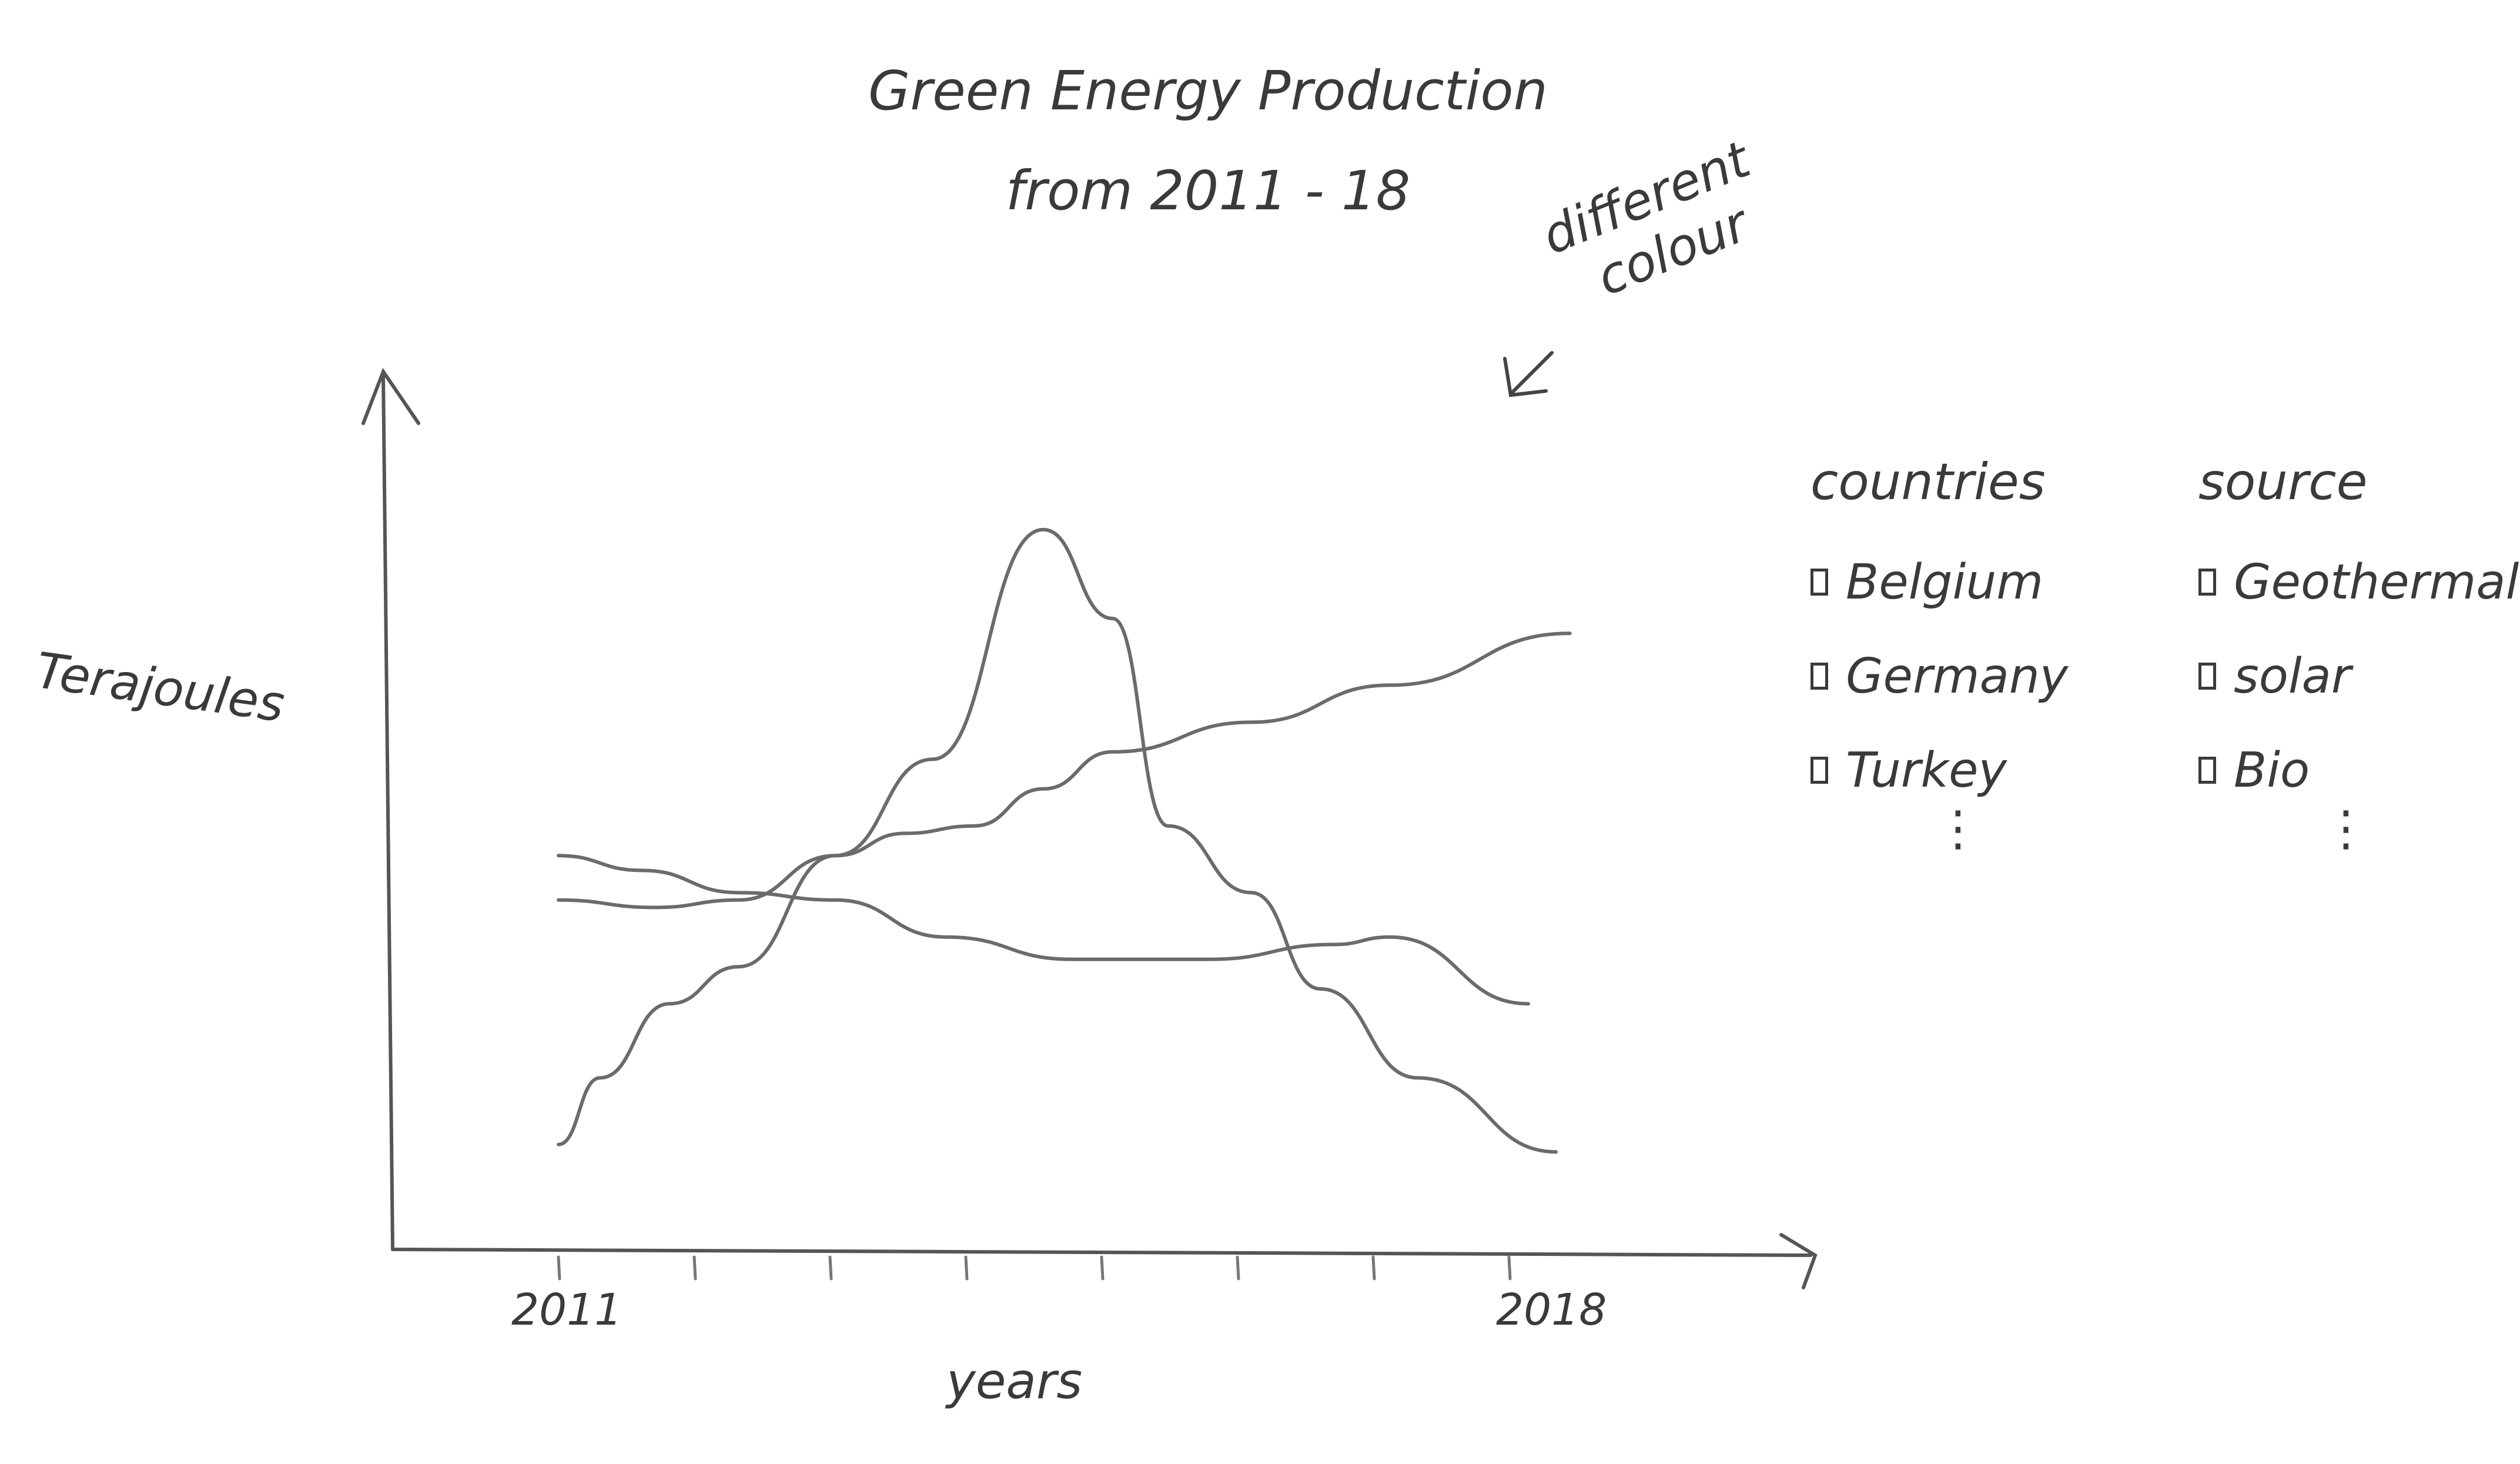  I want to click on y-axis, so click(391, 809).